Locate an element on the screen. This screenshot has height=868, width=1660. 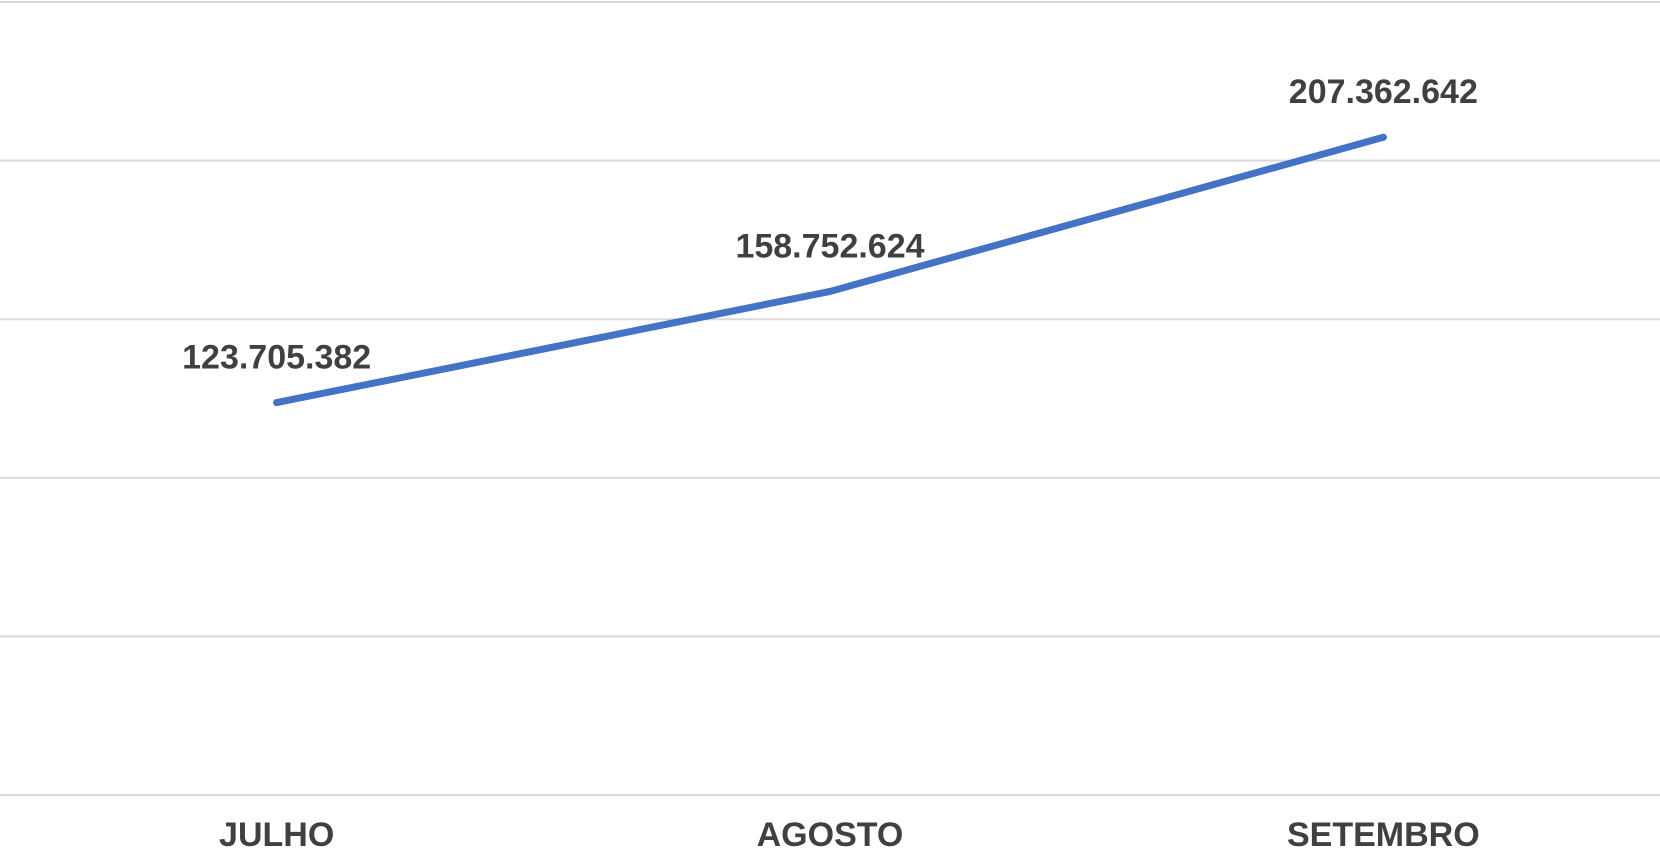
x-tick-label: SETEMBRO is located at coordinates (1383, 835).